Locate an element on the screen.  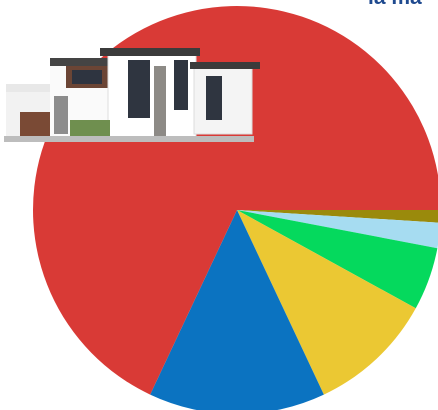
house-image is located at coordinates (132, 95).